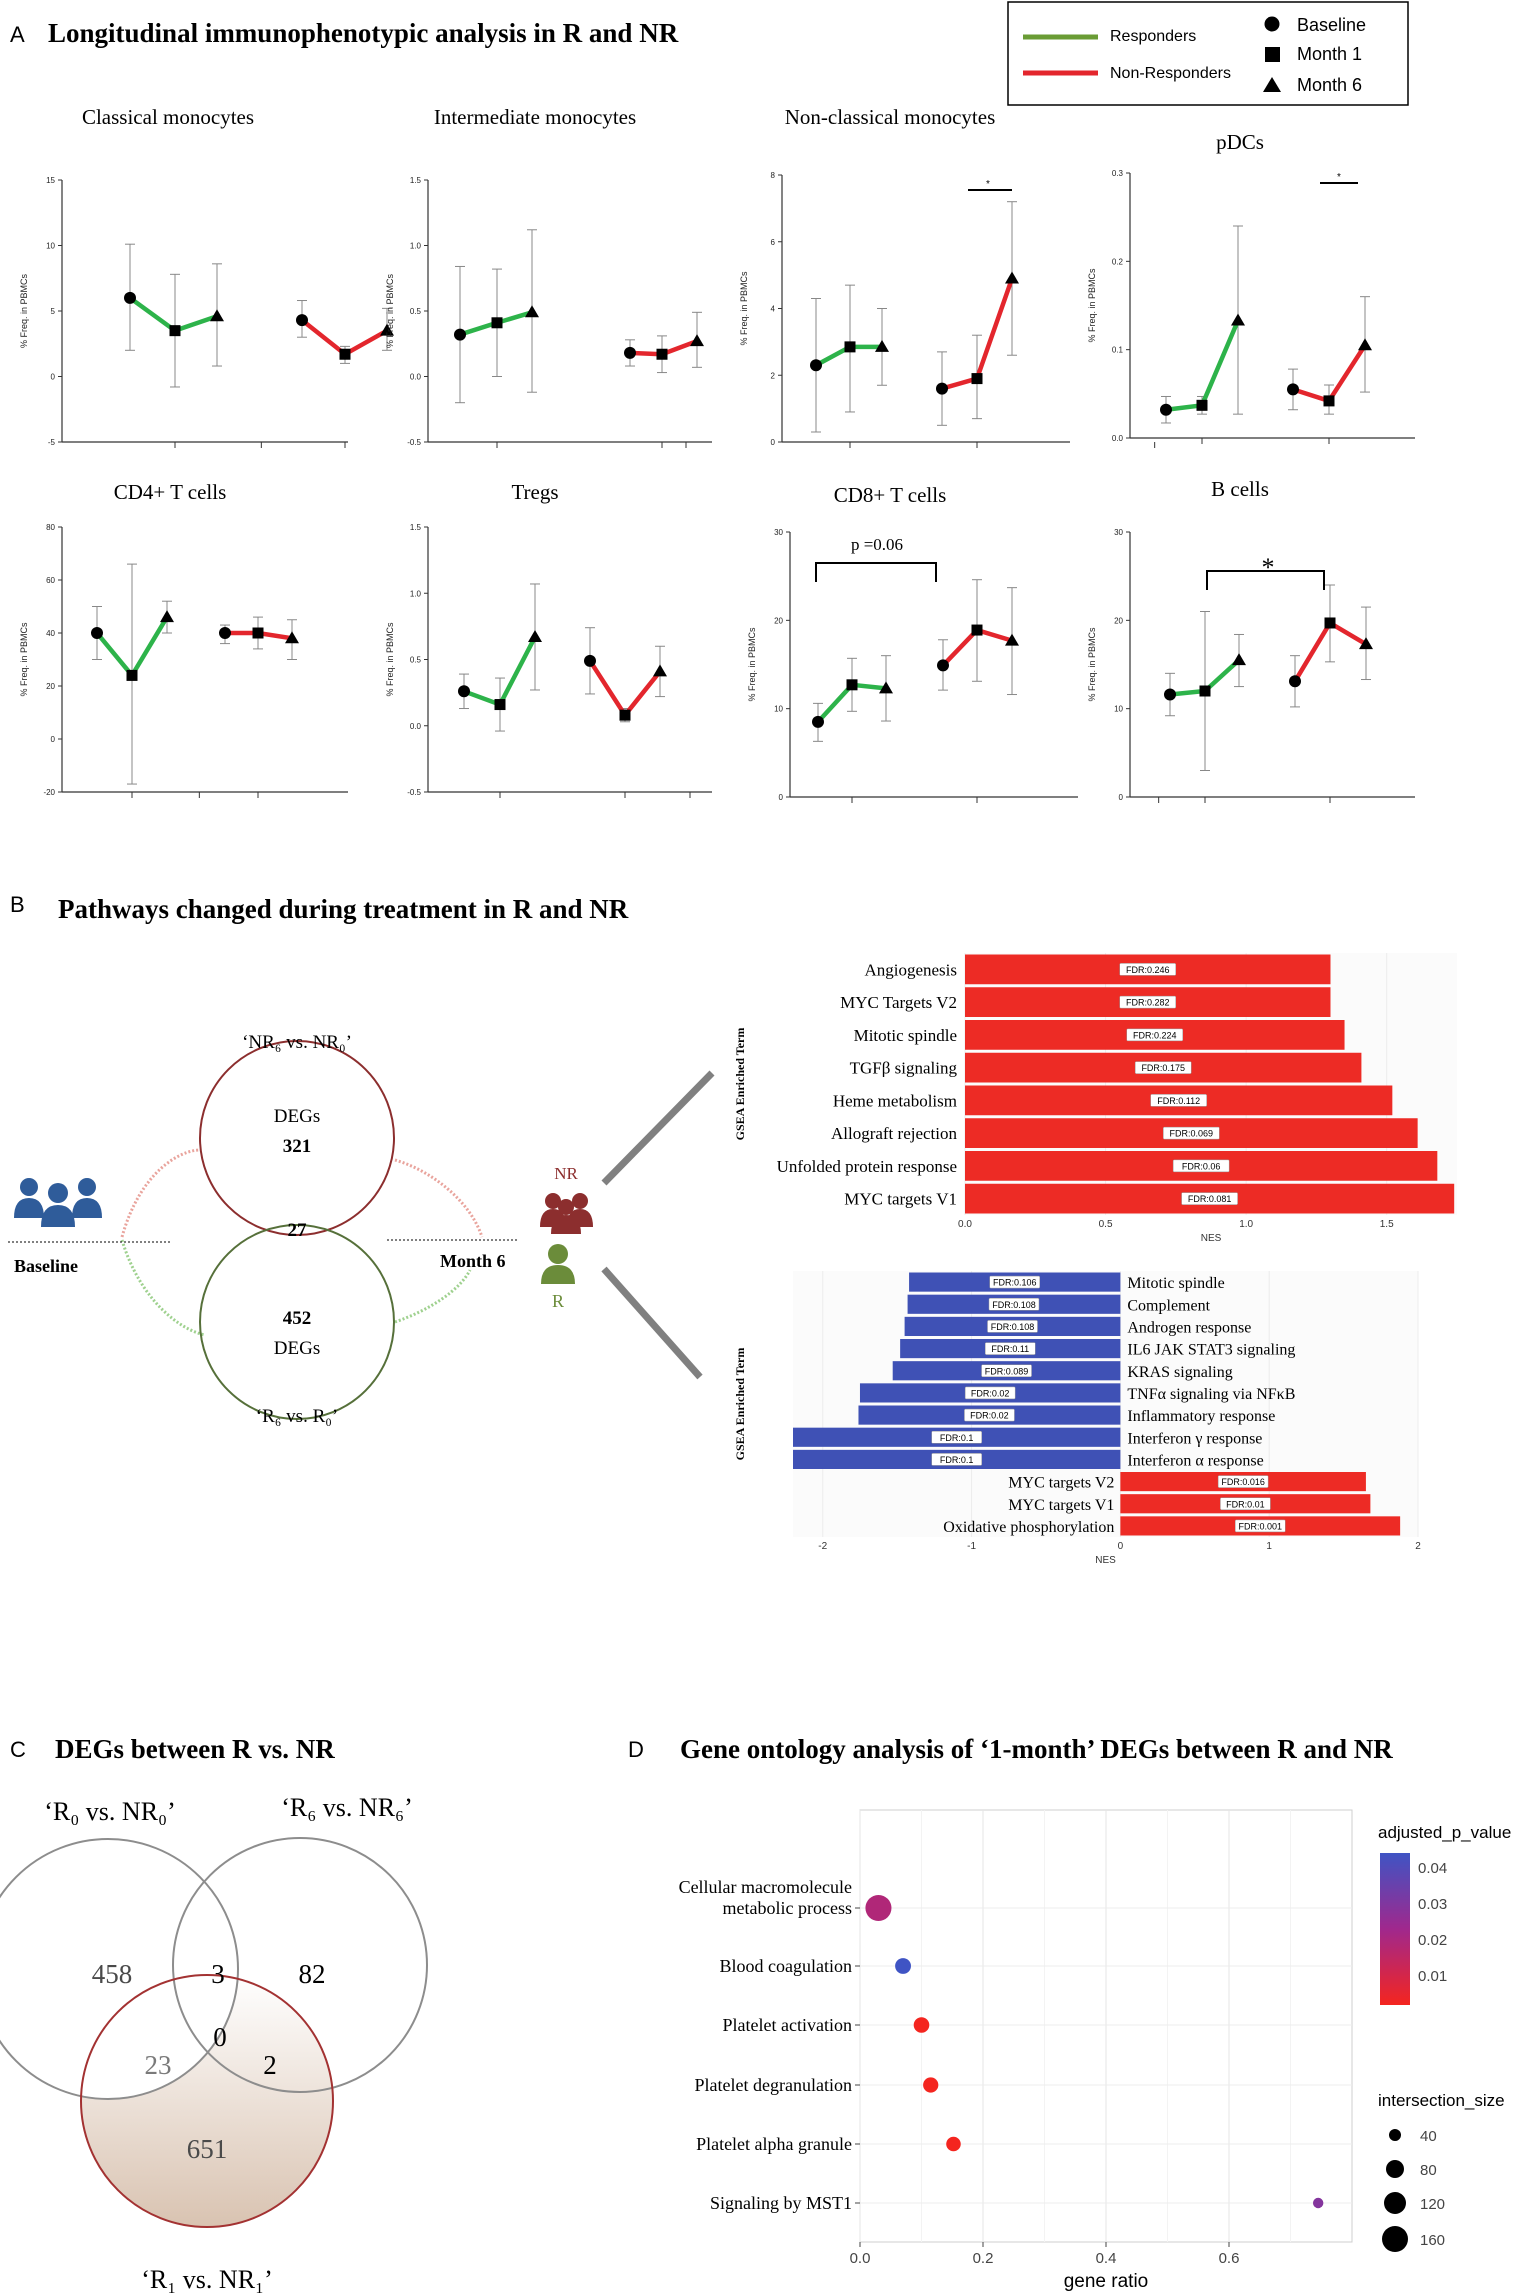  What do you see at coordinates (18, 1749) in the screenshot?
I see `panel-c-label: C` at bounding box center [18, 1749].